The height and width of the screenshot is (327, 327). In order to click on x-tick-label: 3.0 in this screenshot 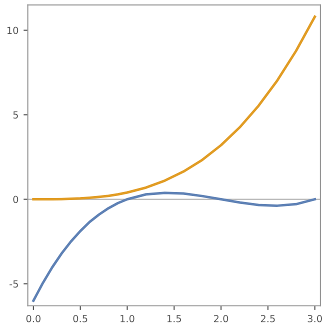, I will do `click(315, 318)`.